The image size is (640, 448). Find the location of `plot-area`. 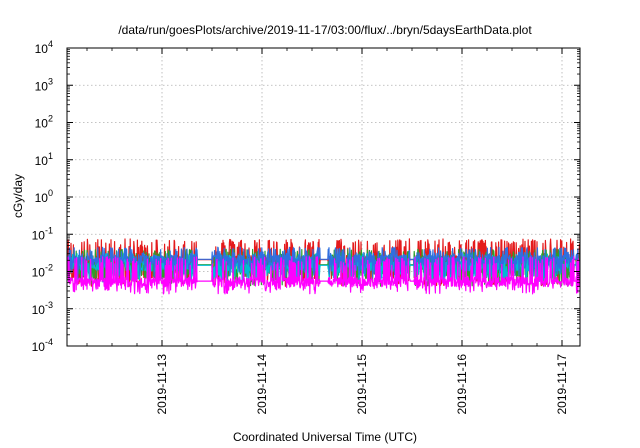

plot-area is located at coordinates (323, 266).